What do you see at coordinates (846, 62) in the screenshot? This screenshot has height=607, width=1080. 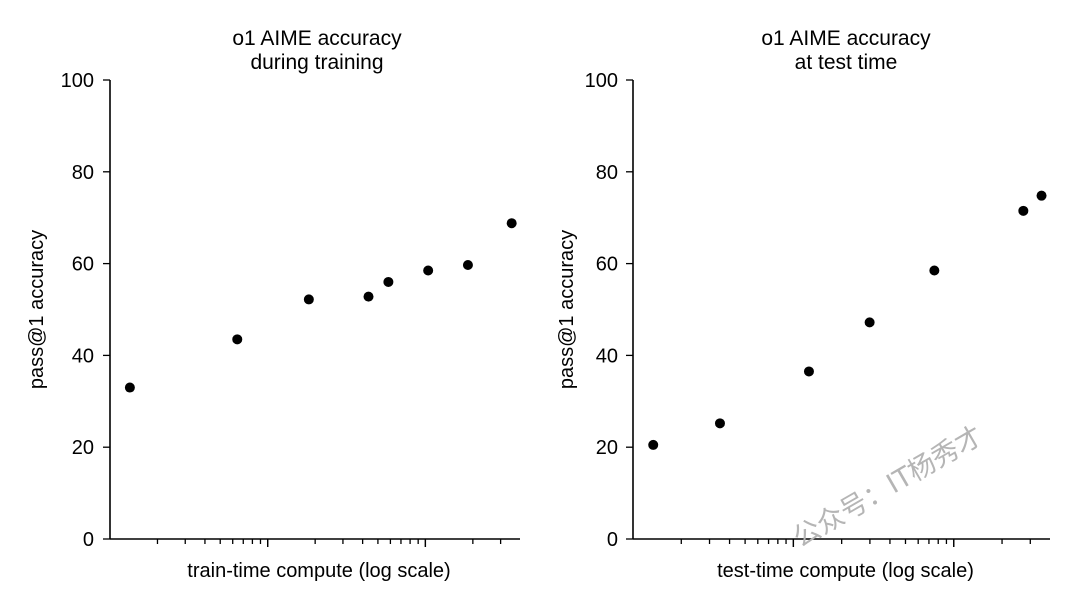 I see `chart-title-line: at test time` at bounding box center [846, 62].